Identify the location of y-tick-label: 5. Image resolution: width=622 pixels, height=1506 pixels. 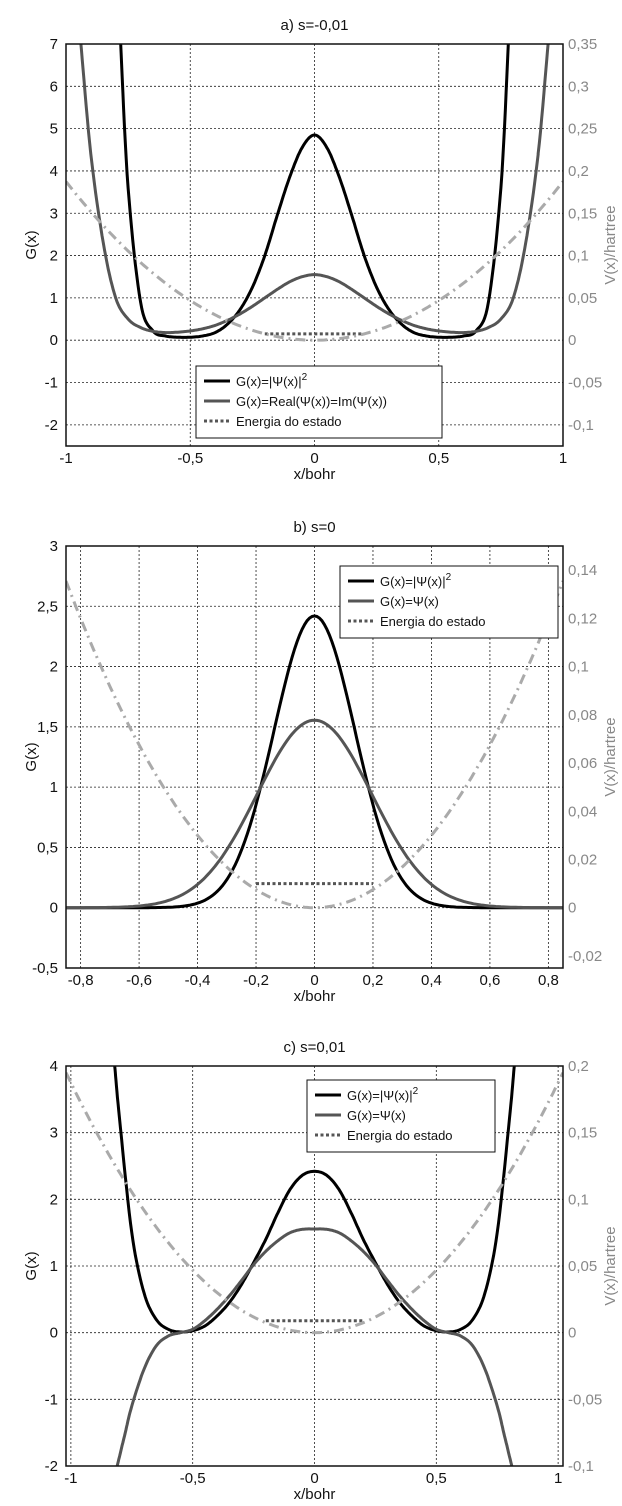
(54, 129).